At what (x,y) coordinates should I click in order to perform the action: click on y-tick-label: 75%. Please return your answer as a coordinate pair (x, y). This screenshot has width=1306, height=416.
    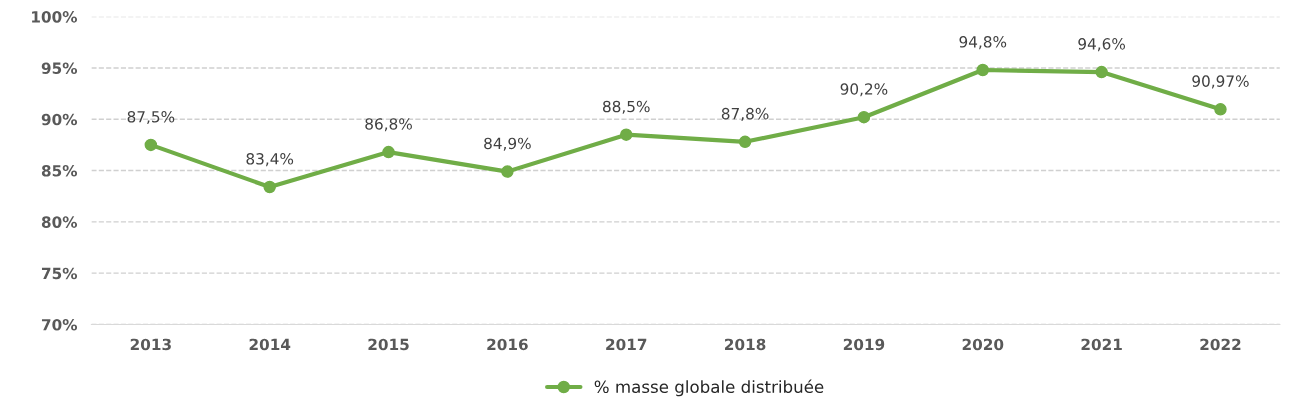
    Looking at the image, I should click on (59, 273).